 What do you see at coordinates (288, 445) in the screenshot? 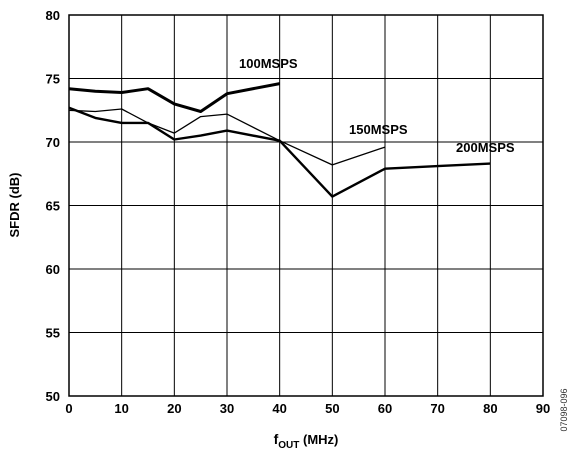
I see `x-axis-title-subscript: OUT` at bounding box center [288, 445].